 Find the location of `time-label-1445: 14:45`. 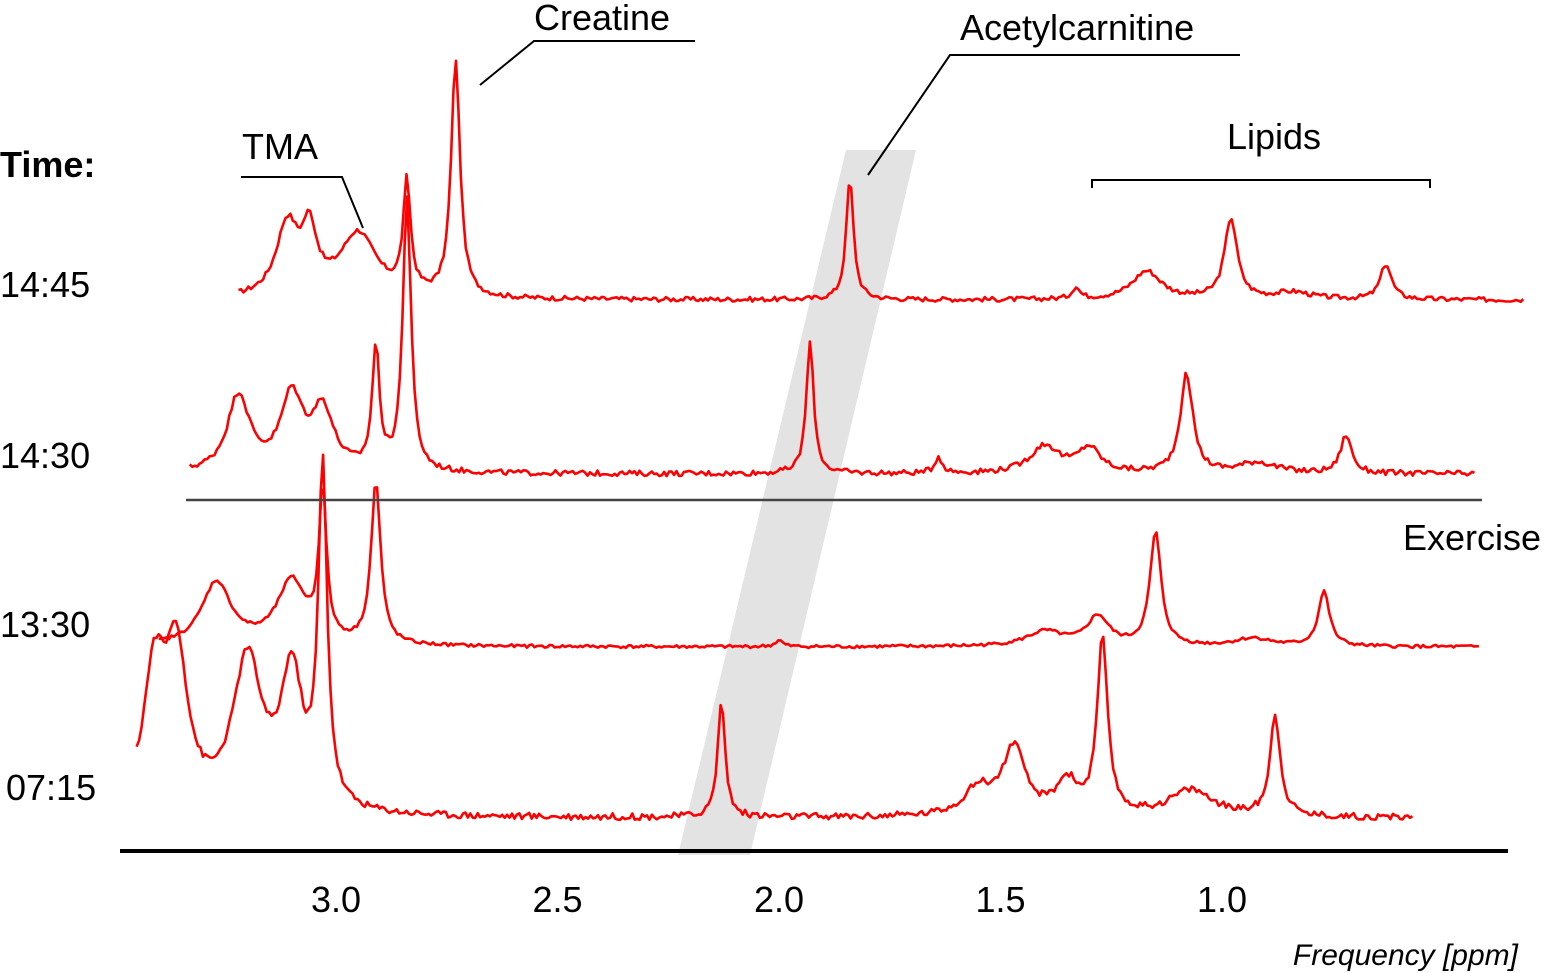

time-label-1445: 14:45 is located at coordinates (45, 284).